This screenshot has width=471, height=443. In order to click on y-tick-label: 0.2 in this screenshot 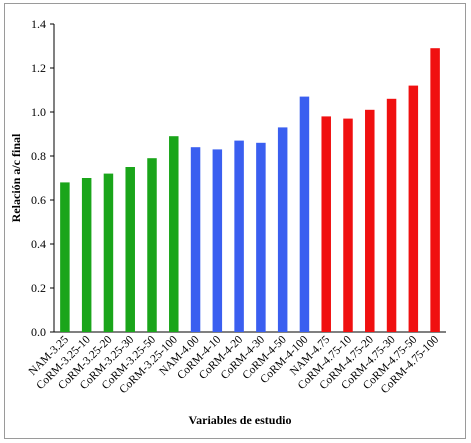, I will do `click(38, 288)`.